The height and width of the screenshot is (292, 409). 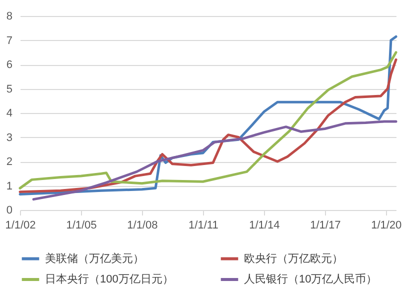 I want to click on x-tick-label: 1/1/02, so click(x=20, y=226).